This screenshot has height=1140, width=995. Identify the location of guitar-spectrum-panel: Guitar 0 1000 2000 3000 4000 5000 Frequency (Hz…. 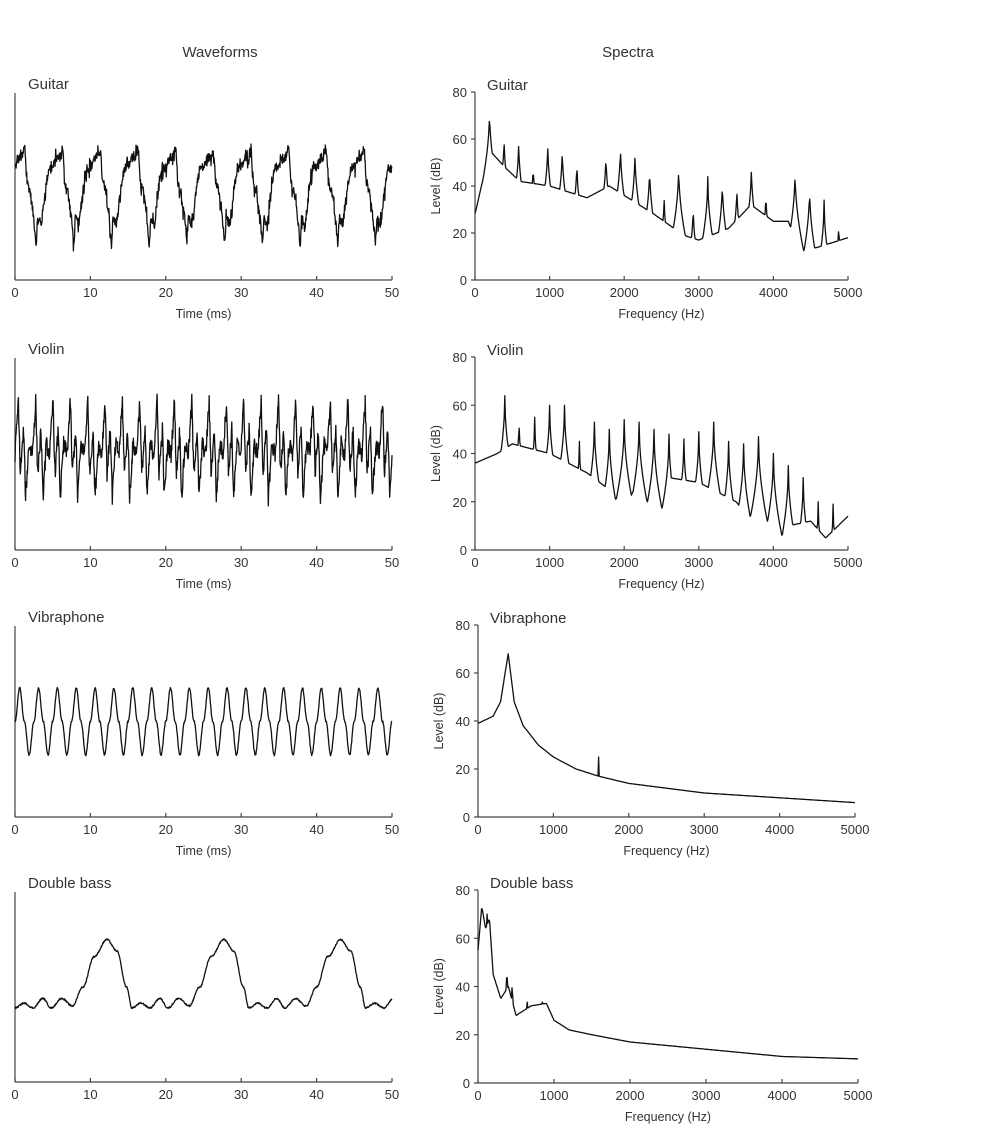
(645, 199).